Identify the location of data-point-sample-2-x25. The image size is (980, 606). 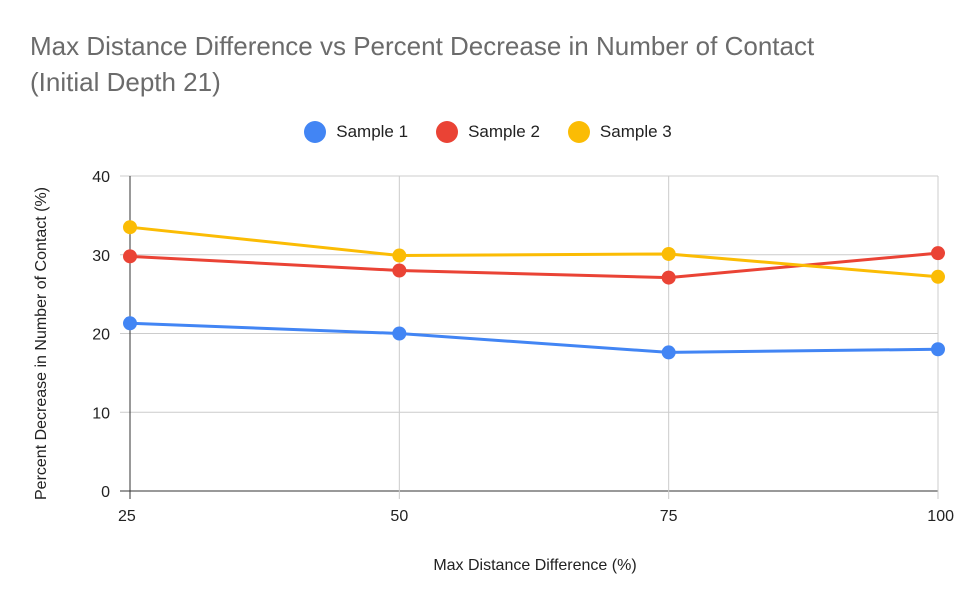
(130, 256).